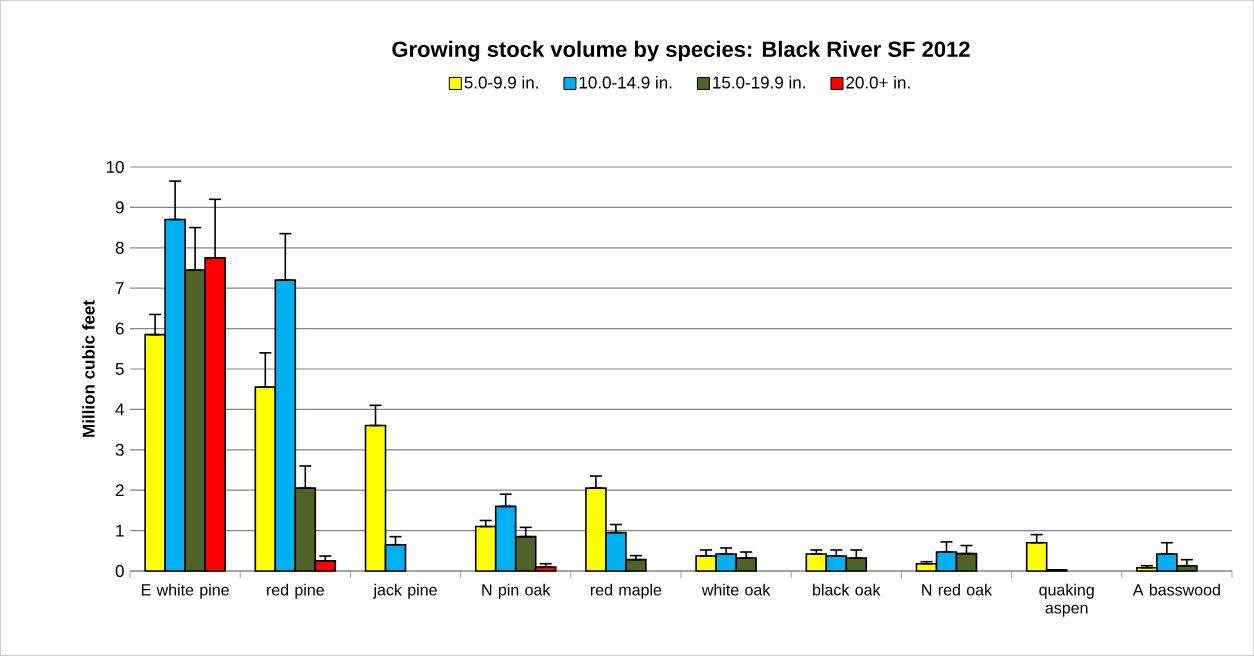 The image size is (1254, 656). Describe the element at coordinates (119, 490) in the screenshot. I see `y-tick-label: 2` at that location.